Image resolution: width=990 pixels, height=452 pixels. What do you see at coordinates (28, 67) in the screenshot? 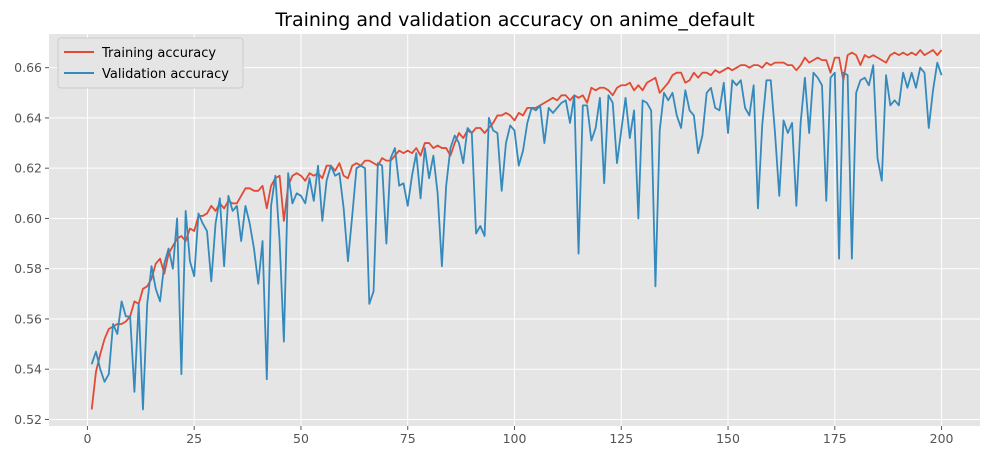
I see `y-tick-label: 0.66` at bounding box center [28, 67].